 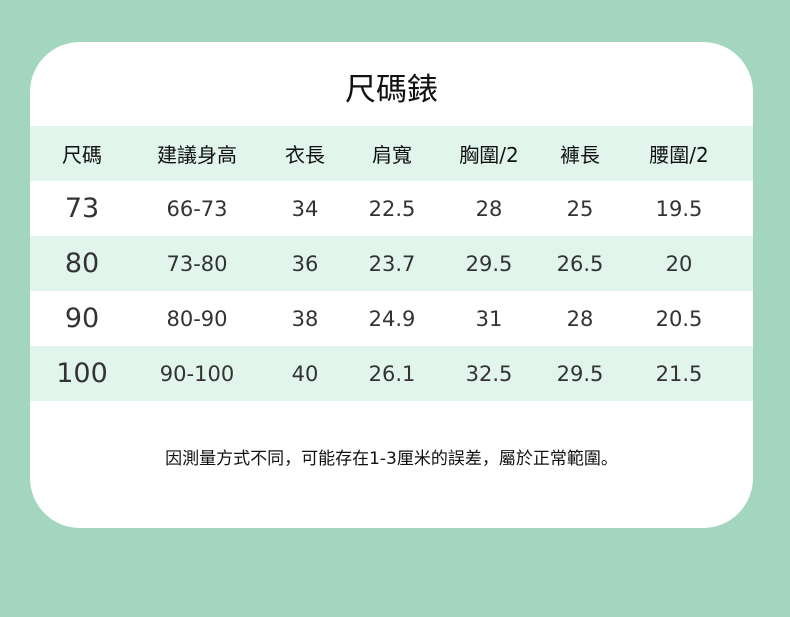 What do you see at coordinates (580, 263) in the screenshot?
I see `table-cell: 26.5` at bounding box center [580, 263].